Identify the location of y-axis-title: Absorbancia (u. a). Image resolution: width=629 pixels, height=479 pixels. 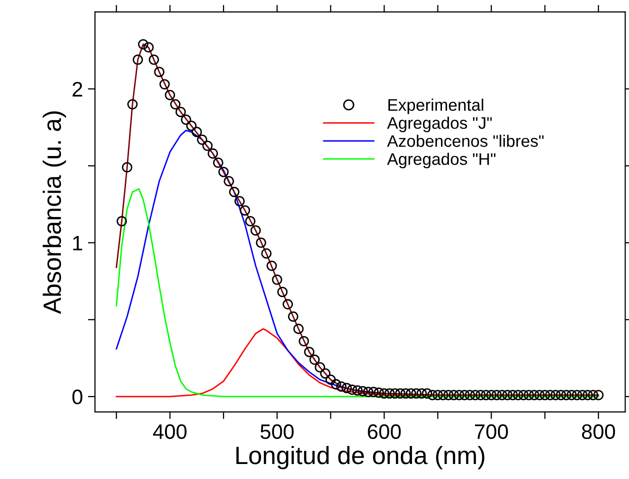
(54, 212).